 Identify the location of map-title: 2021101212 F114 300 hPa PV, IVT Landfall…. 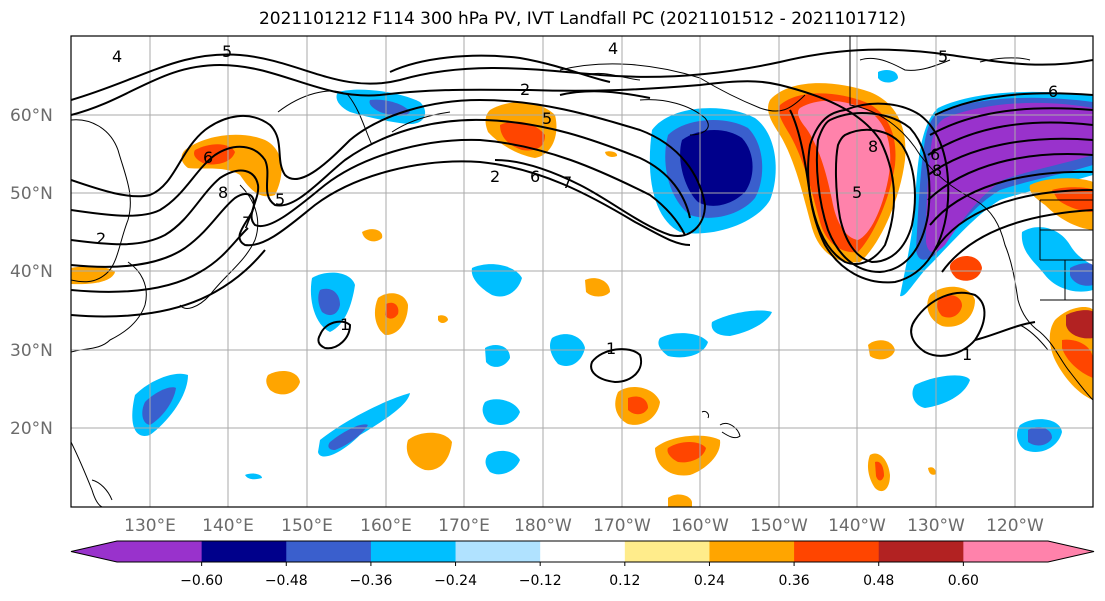
(582, 19).